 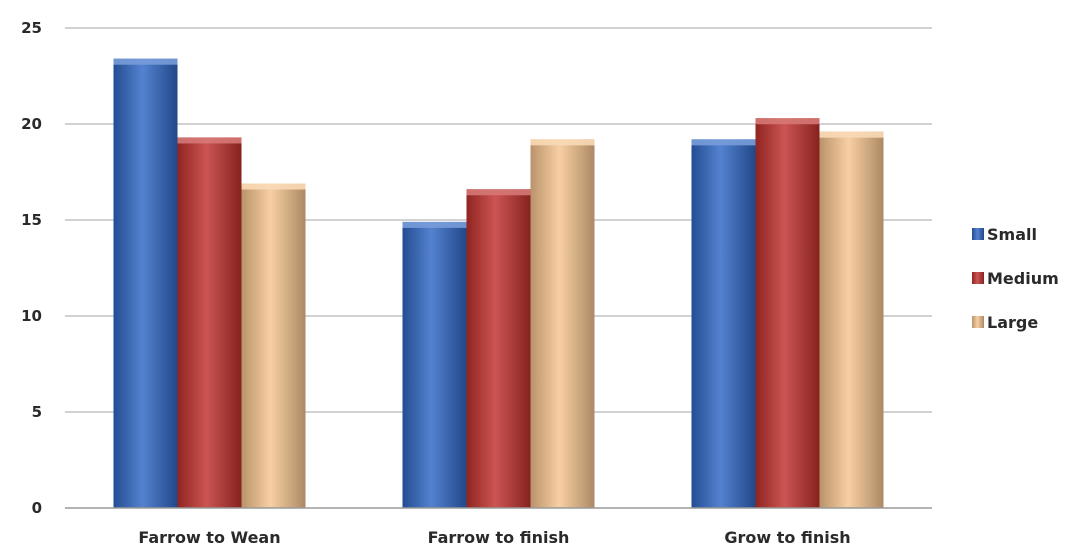 I want to click on legend-label-medium: Medium, so click(x=1023, y=278).